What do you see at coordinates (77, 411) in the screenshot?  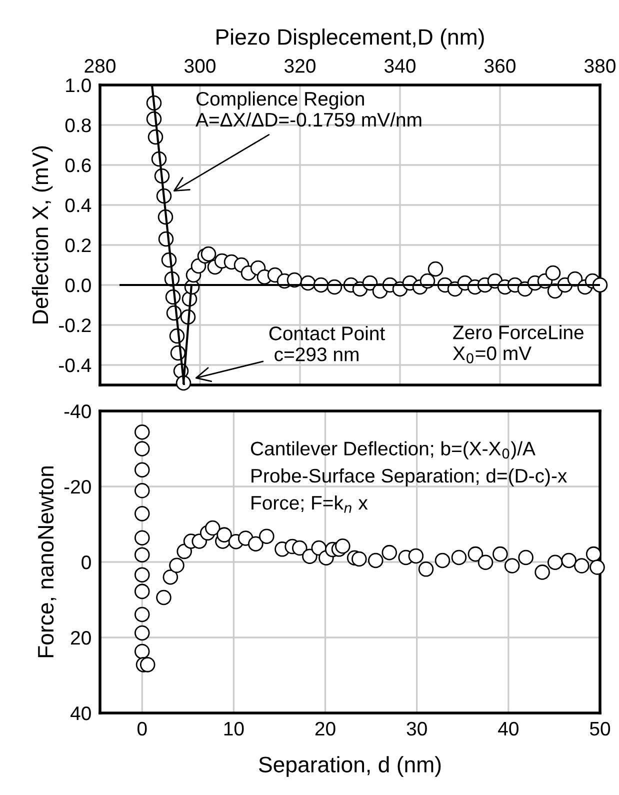 I see `y-tick-label: -40` at bounding box center [77, 411].